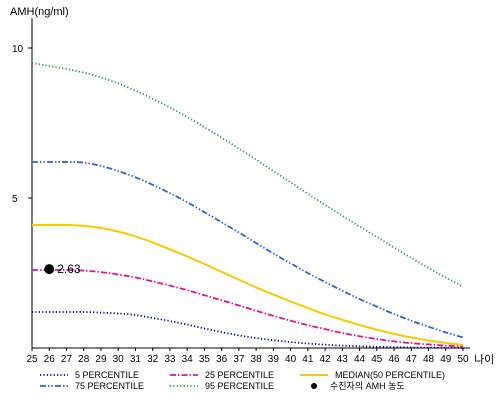  Describe the element at coordinates (49, 269) in the screenshot. I see `patient-amh-point` at that location.